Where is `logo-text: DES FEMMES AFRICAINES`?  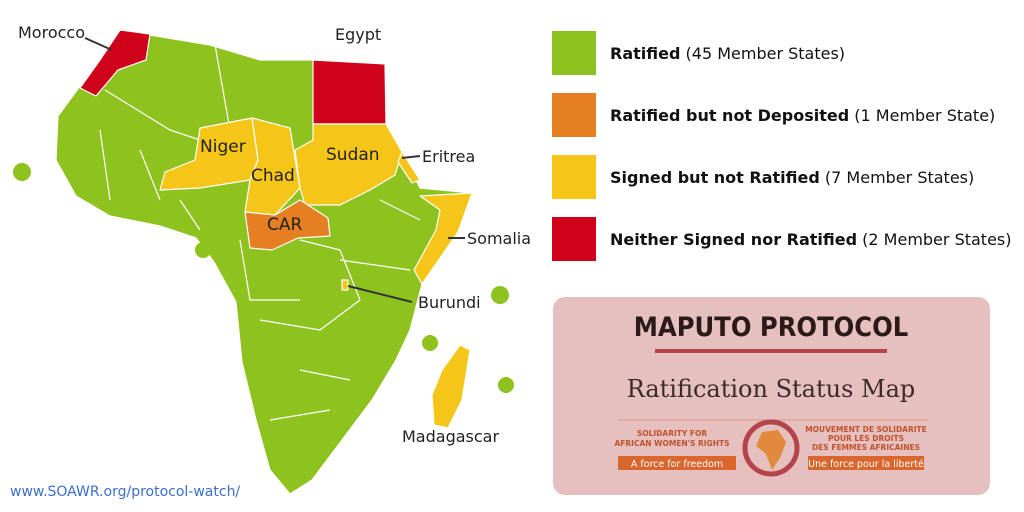
logo-text: DES FEMMES AFRICAINES is located at coordinates (866, 447).